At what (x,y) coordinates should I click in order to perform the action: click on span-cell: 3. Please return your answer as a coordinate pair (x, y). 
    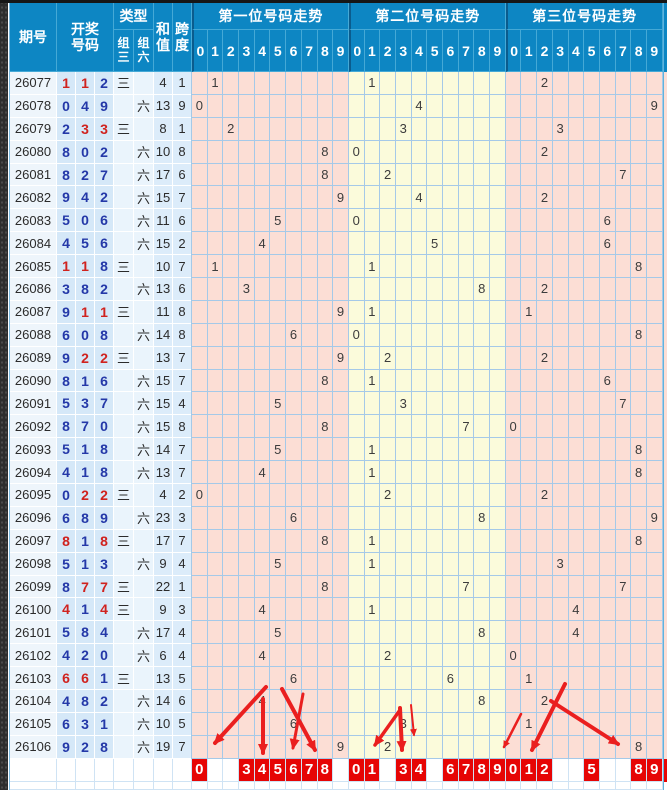
    Looking at the image, I should click on (182, 518).